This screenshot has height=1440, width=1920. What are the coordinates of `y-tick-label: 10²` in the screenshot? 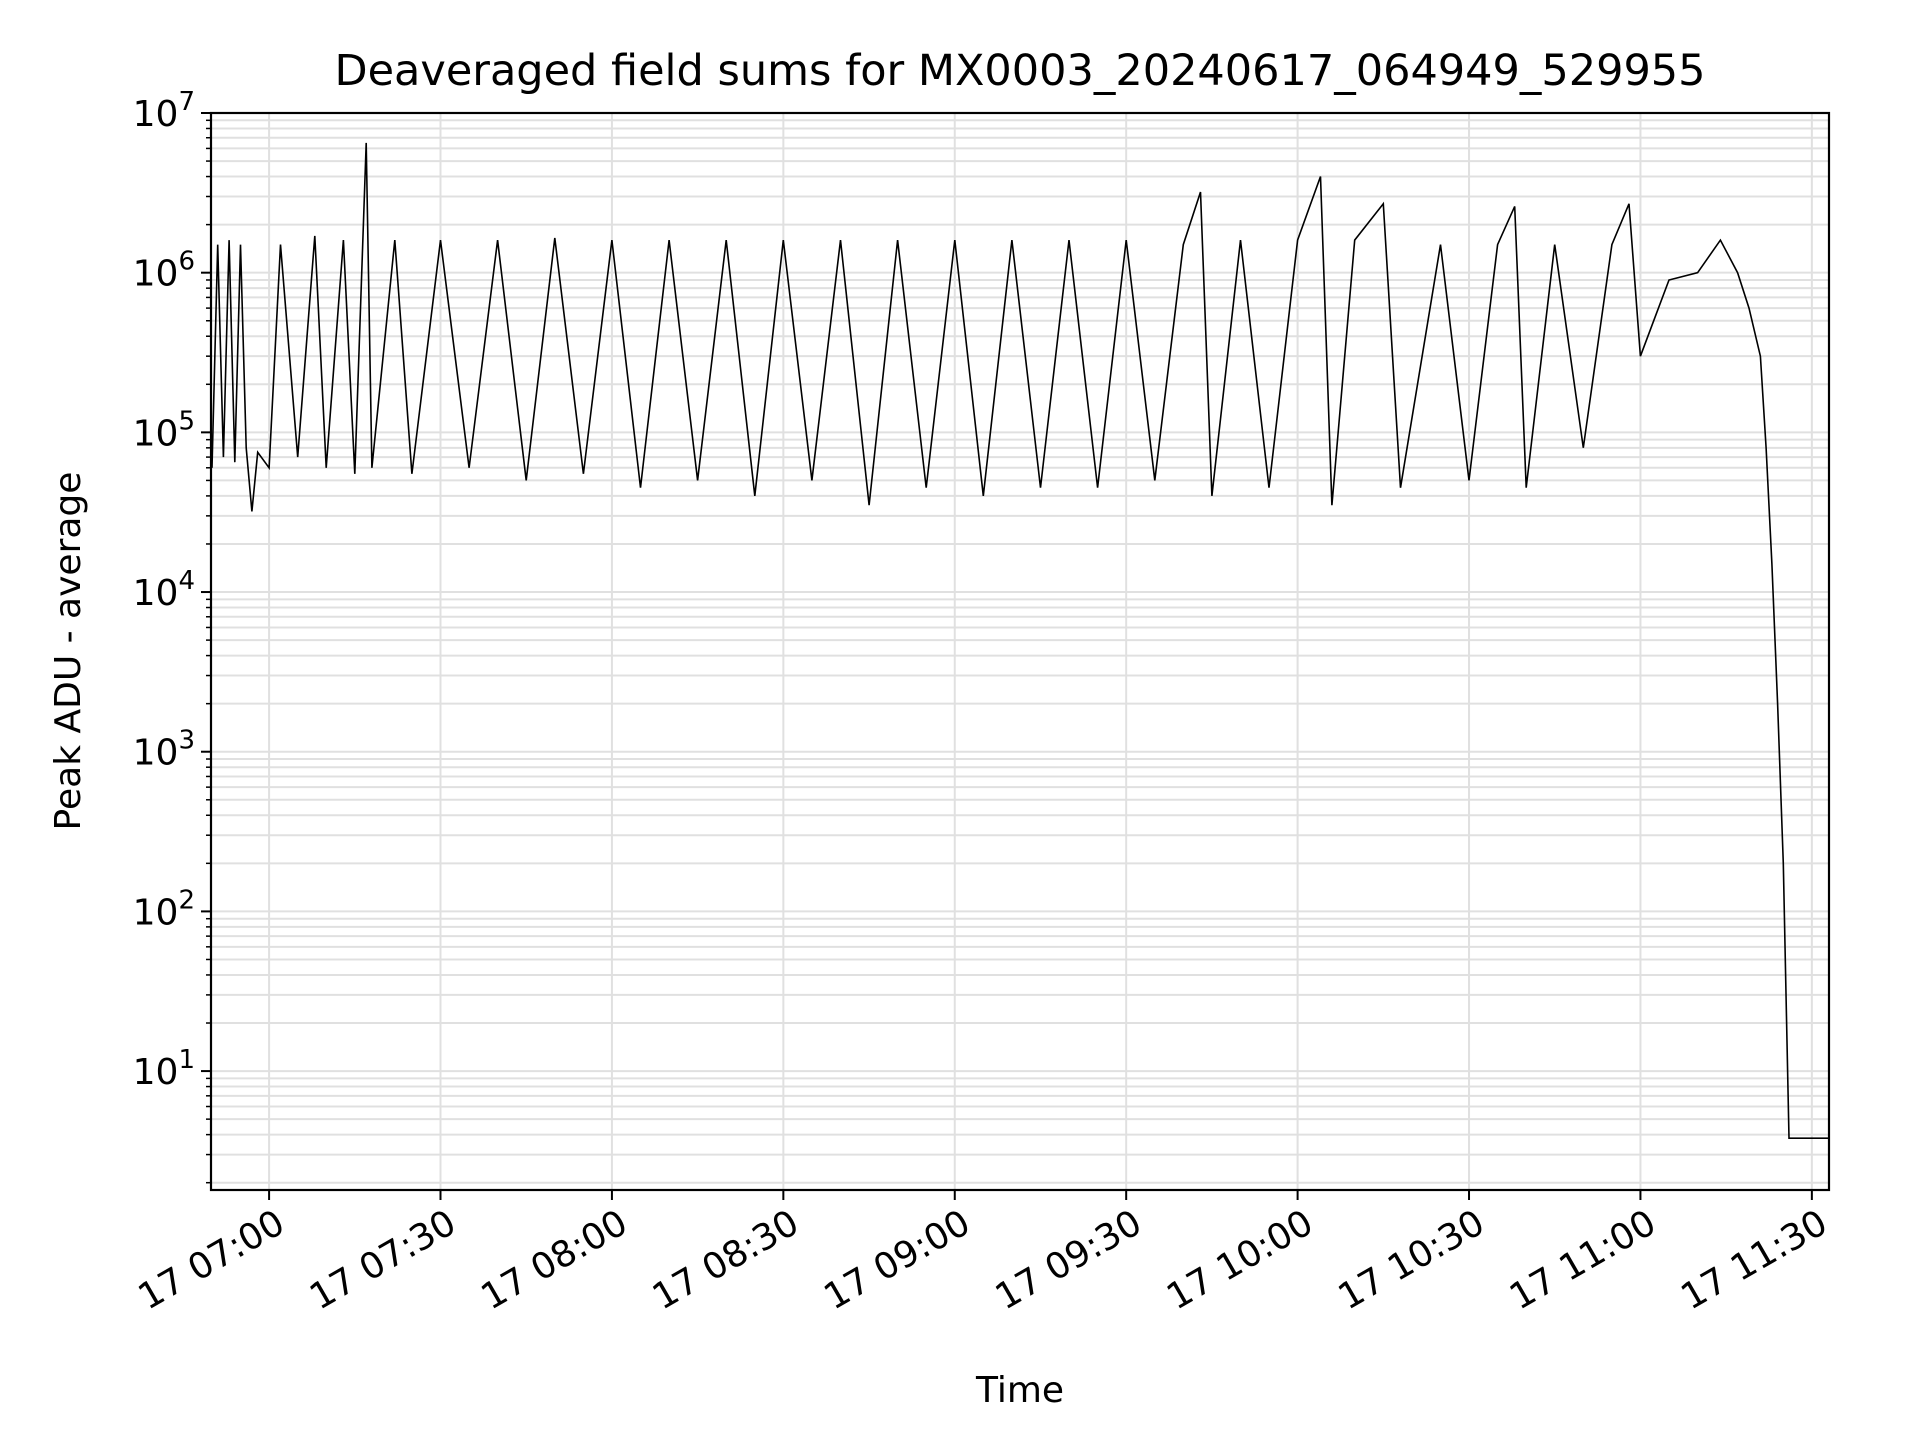 It's located at (164, 909).